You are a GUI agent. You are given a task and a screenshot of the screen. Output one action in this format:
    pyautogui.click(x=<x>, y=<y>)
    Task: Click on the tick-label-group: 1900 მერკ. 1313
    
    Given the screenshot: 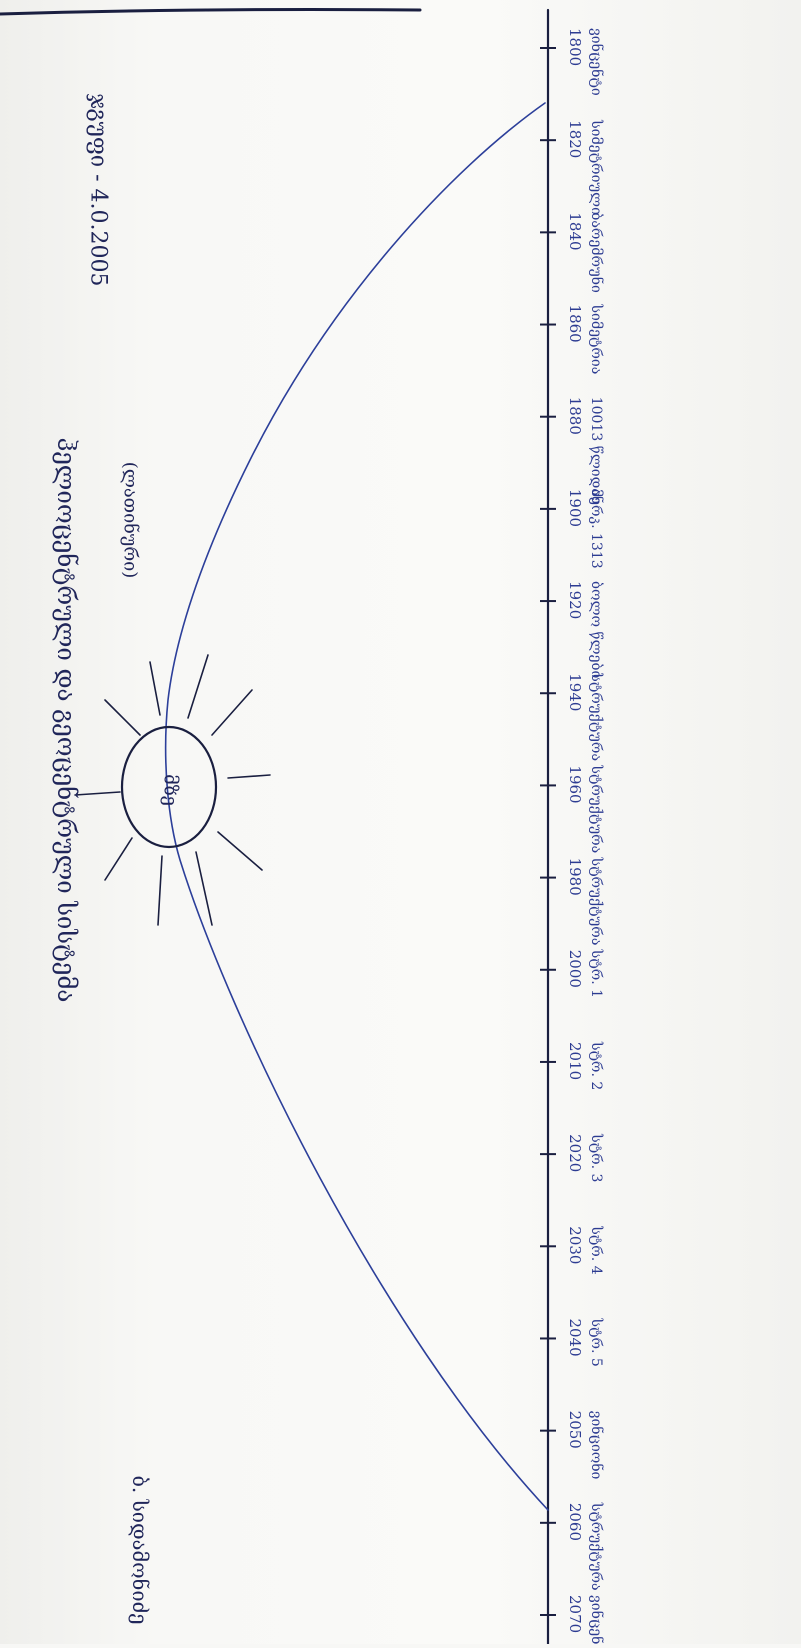 What is the action you would take?
    pyautogui.click(x=585, y=529)
    